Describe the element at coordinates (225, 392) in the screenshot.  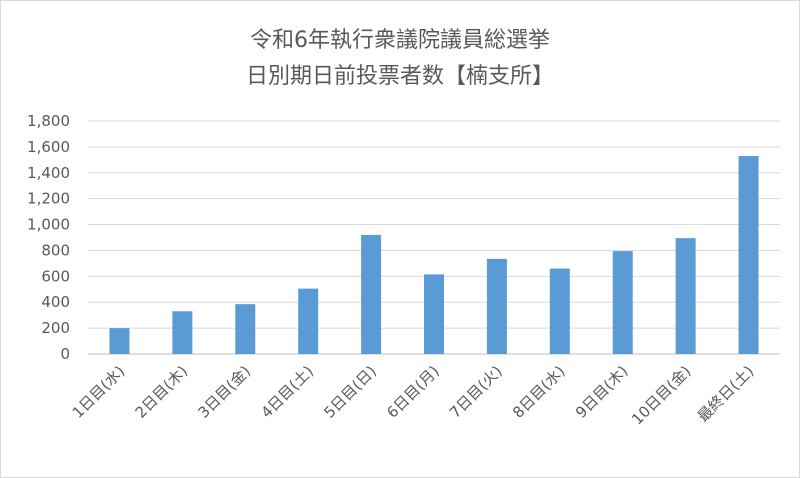
I see `x-tick-label: 3日目(金)` at that location.